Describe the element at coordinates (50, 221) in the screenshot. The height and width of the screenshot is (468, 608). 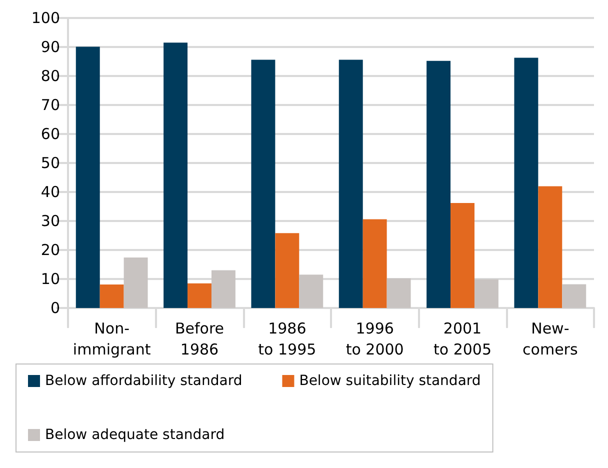
I see `y-tick-label: 30` at that location.